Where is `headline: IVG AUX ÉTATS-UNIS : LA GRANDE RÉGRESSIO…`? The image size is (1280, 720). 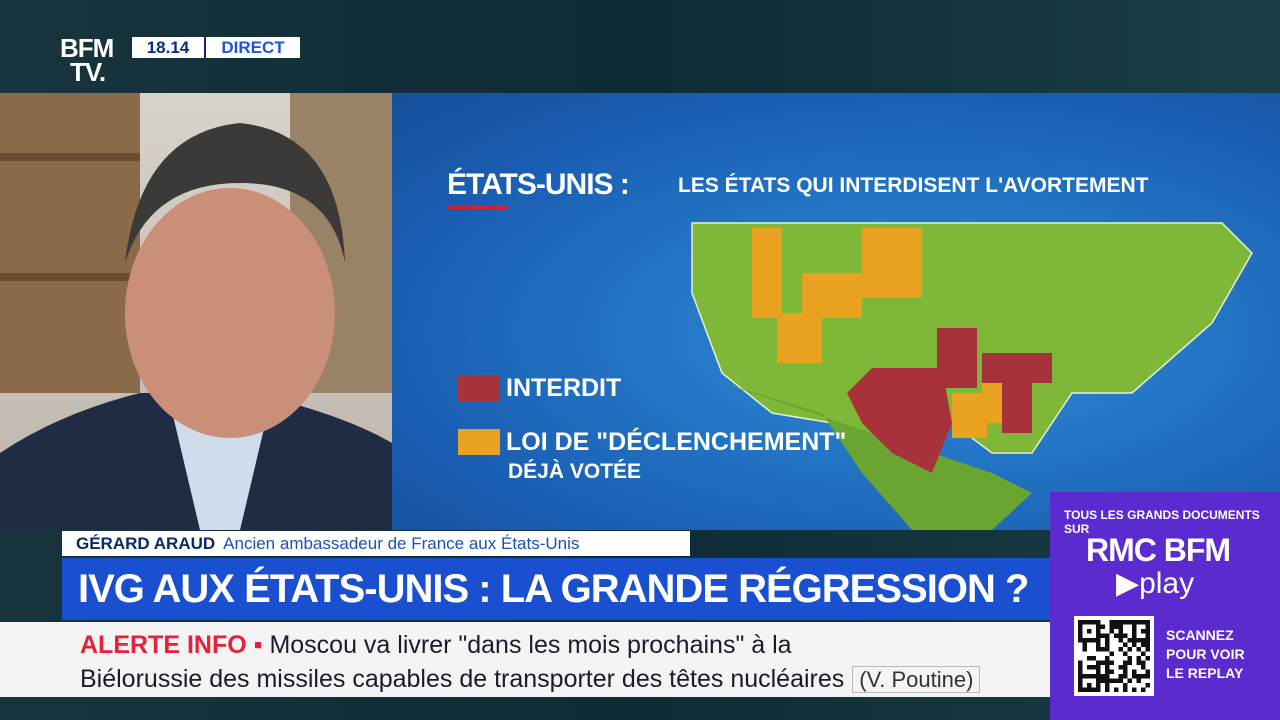
headline: IVG AUX ÉTATS-UNIS : LA GRANDE RÉGRESSIO… is located at coordinates (556, 589).